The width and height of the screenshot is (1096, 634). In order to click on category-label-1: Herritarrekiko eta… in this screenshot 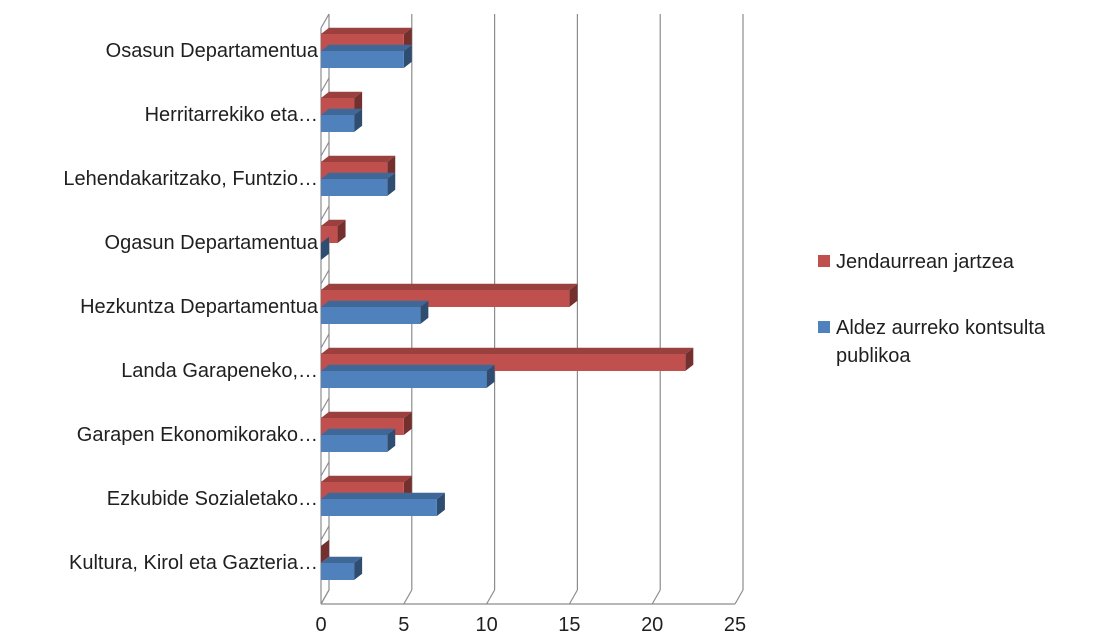, I will do `click(231, 115)`.